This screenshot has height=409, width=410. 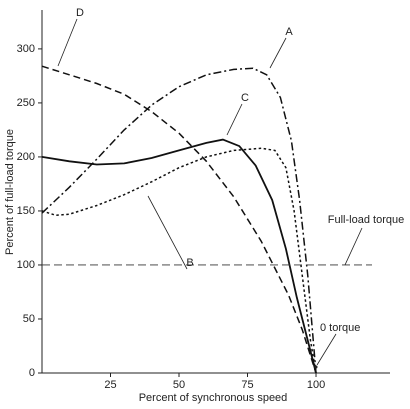 I want to click on x-tick-label: 25, so click(x=110, y=385).